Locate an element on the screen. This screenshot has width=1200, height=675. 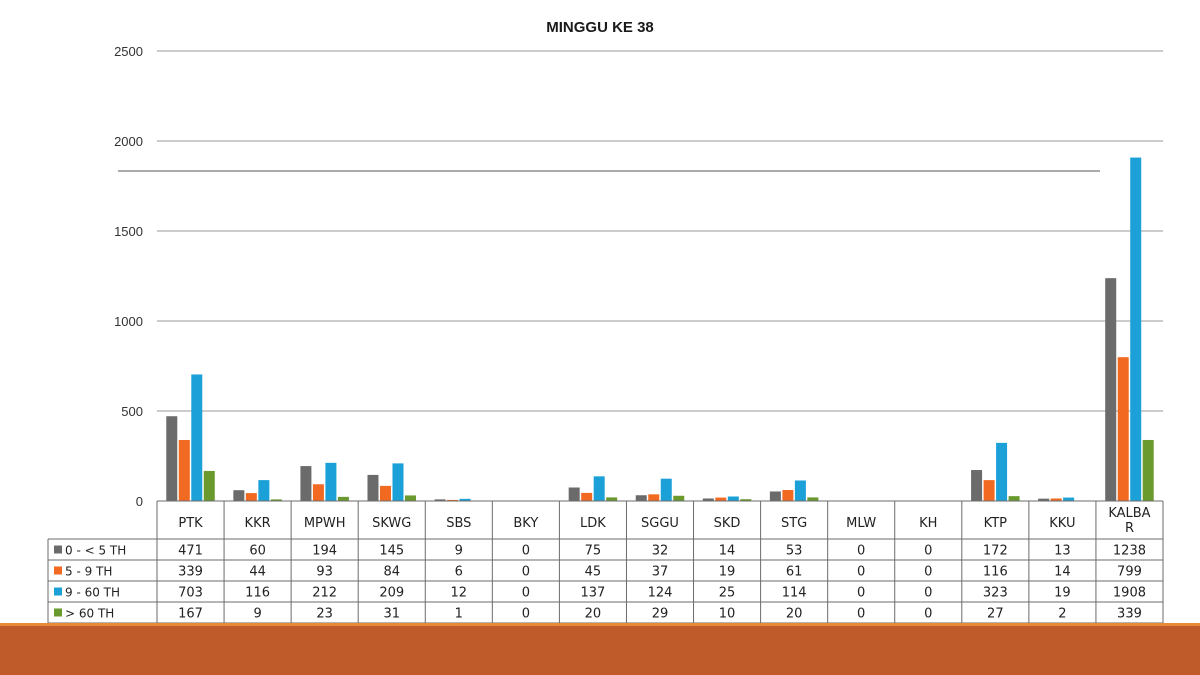
data-label: 19 is located at coordinates (727, 572).